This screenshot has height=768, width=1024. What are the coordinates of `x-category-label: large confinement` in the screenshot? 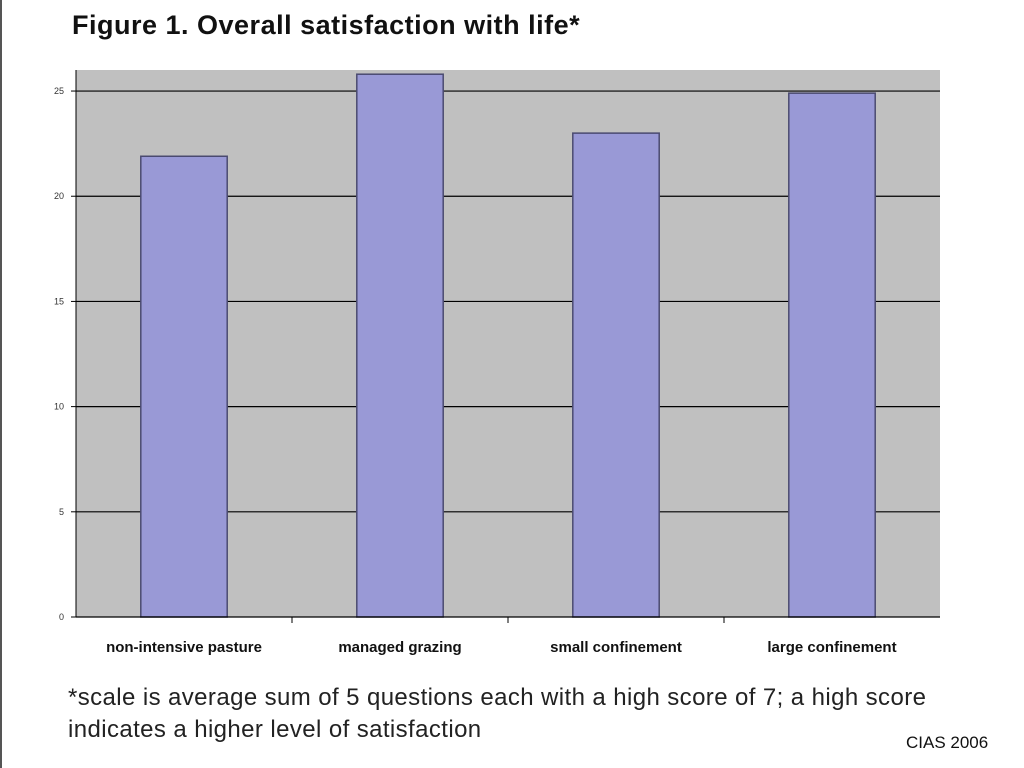 It's located at (831, 647).